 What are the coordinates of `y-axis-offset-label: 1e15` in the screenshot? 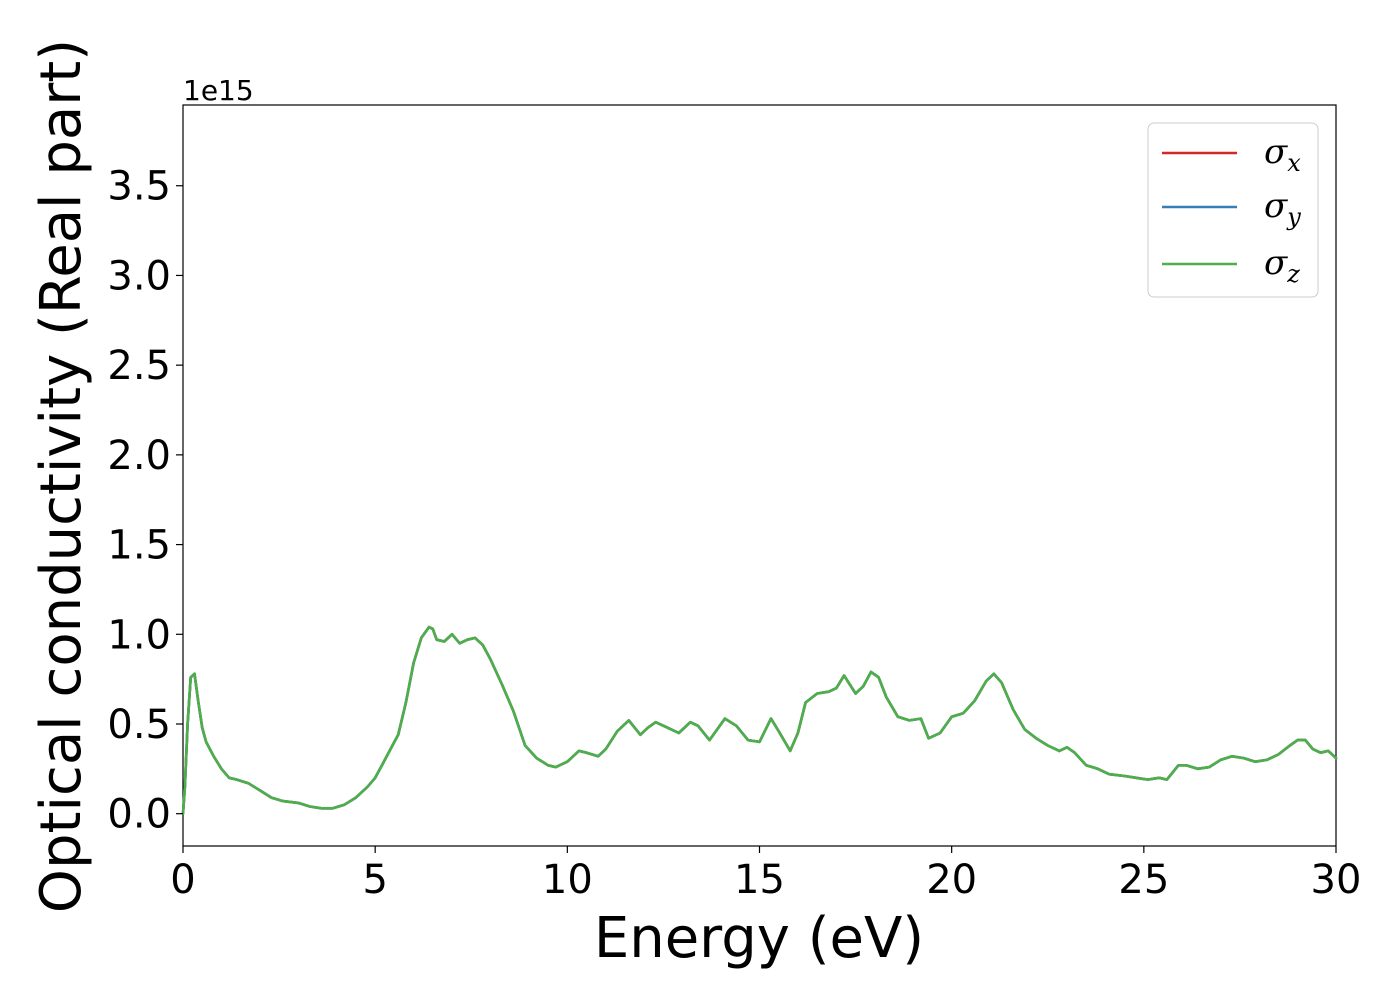 It's located at (218, 90).